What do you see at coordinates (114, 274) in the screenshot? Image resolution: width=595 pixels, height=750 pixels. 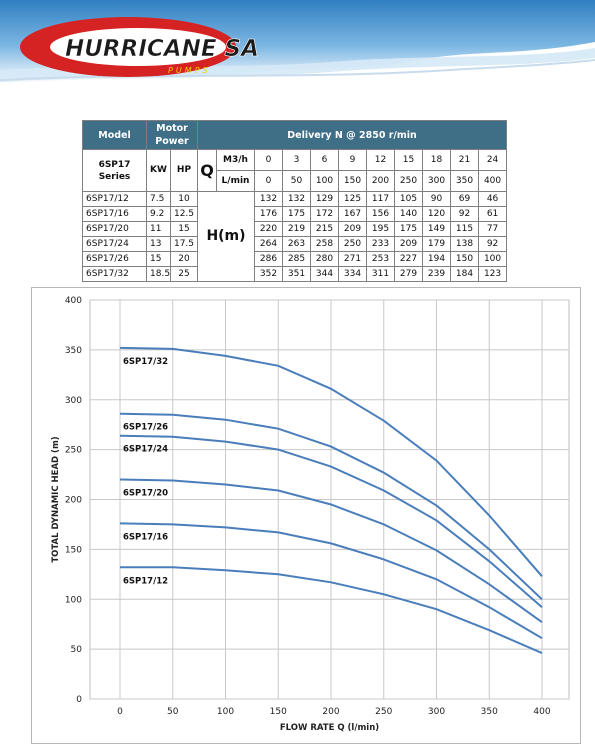 I see `model-cell: 6SP17/32` at bounding box center [114, 274].